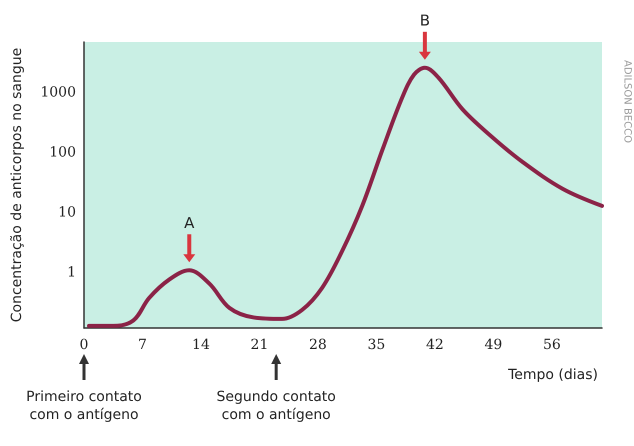  Describe the element at coordinates (552, 375) in the screenshot. I see `x-axis-title: Tempo (dias)` at that location.